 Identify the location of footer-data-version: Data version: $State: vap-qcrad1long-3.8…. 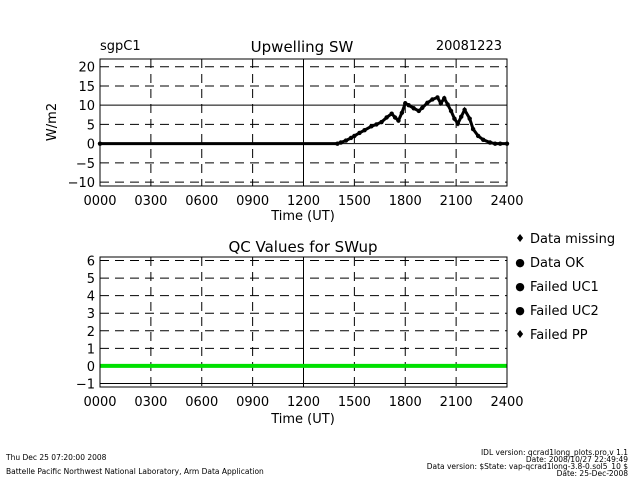
(528, 466).